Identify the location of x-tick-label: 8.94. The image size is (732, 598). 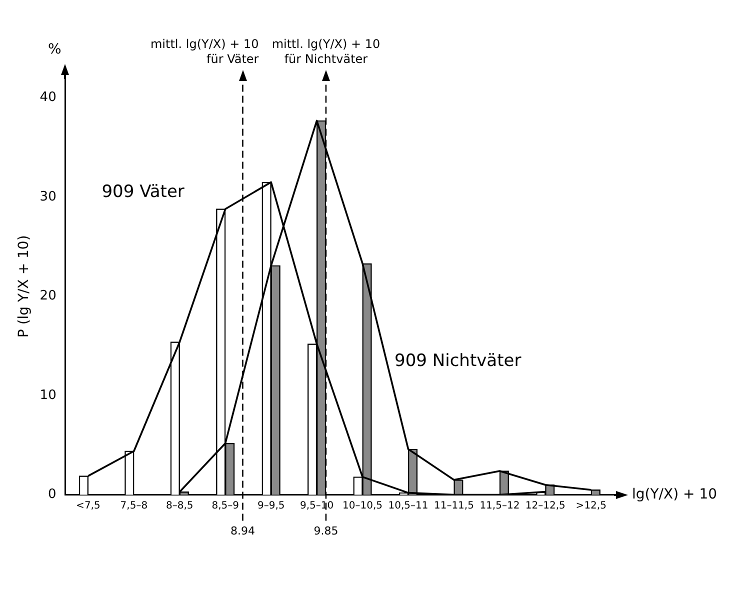
(242, 531).